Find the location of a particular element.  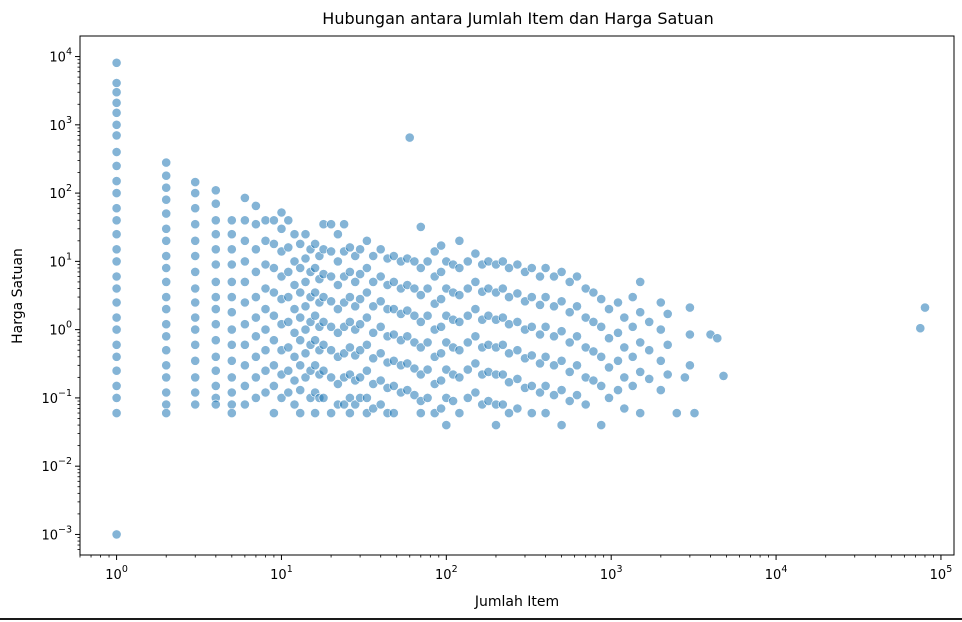

y-tick-label: 103 is located at coordinates (60, 124).